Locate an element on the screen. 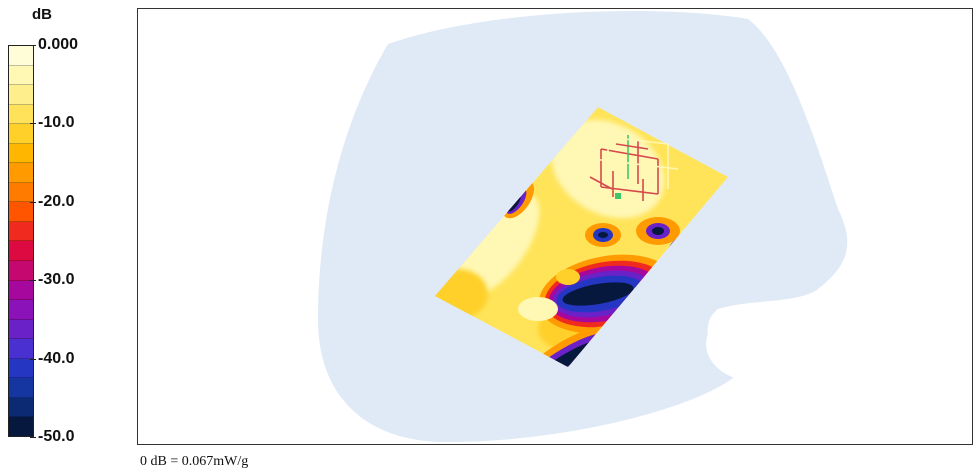  colorbar-tick-label: -20.0 is located at coordinates (56, 201).